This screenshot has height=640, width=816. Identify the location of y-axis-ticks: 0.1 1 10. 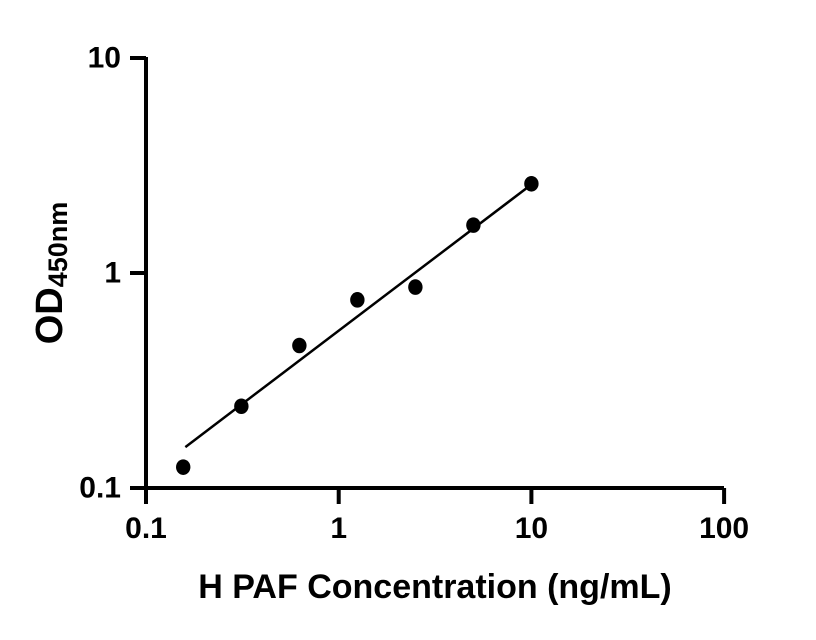
(112, 273).